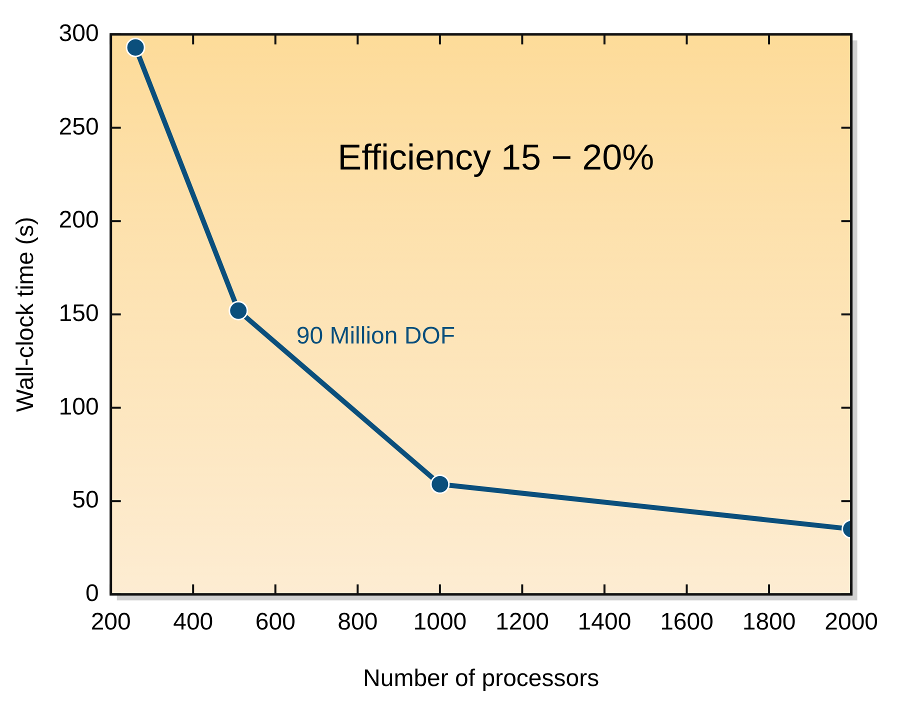 The height and width of the screenshot is (702, 900). What do you see at coordinates (522, 622) in the screenshot?
I see `x-tick-label: 1200` at bounding box center [522, 622].